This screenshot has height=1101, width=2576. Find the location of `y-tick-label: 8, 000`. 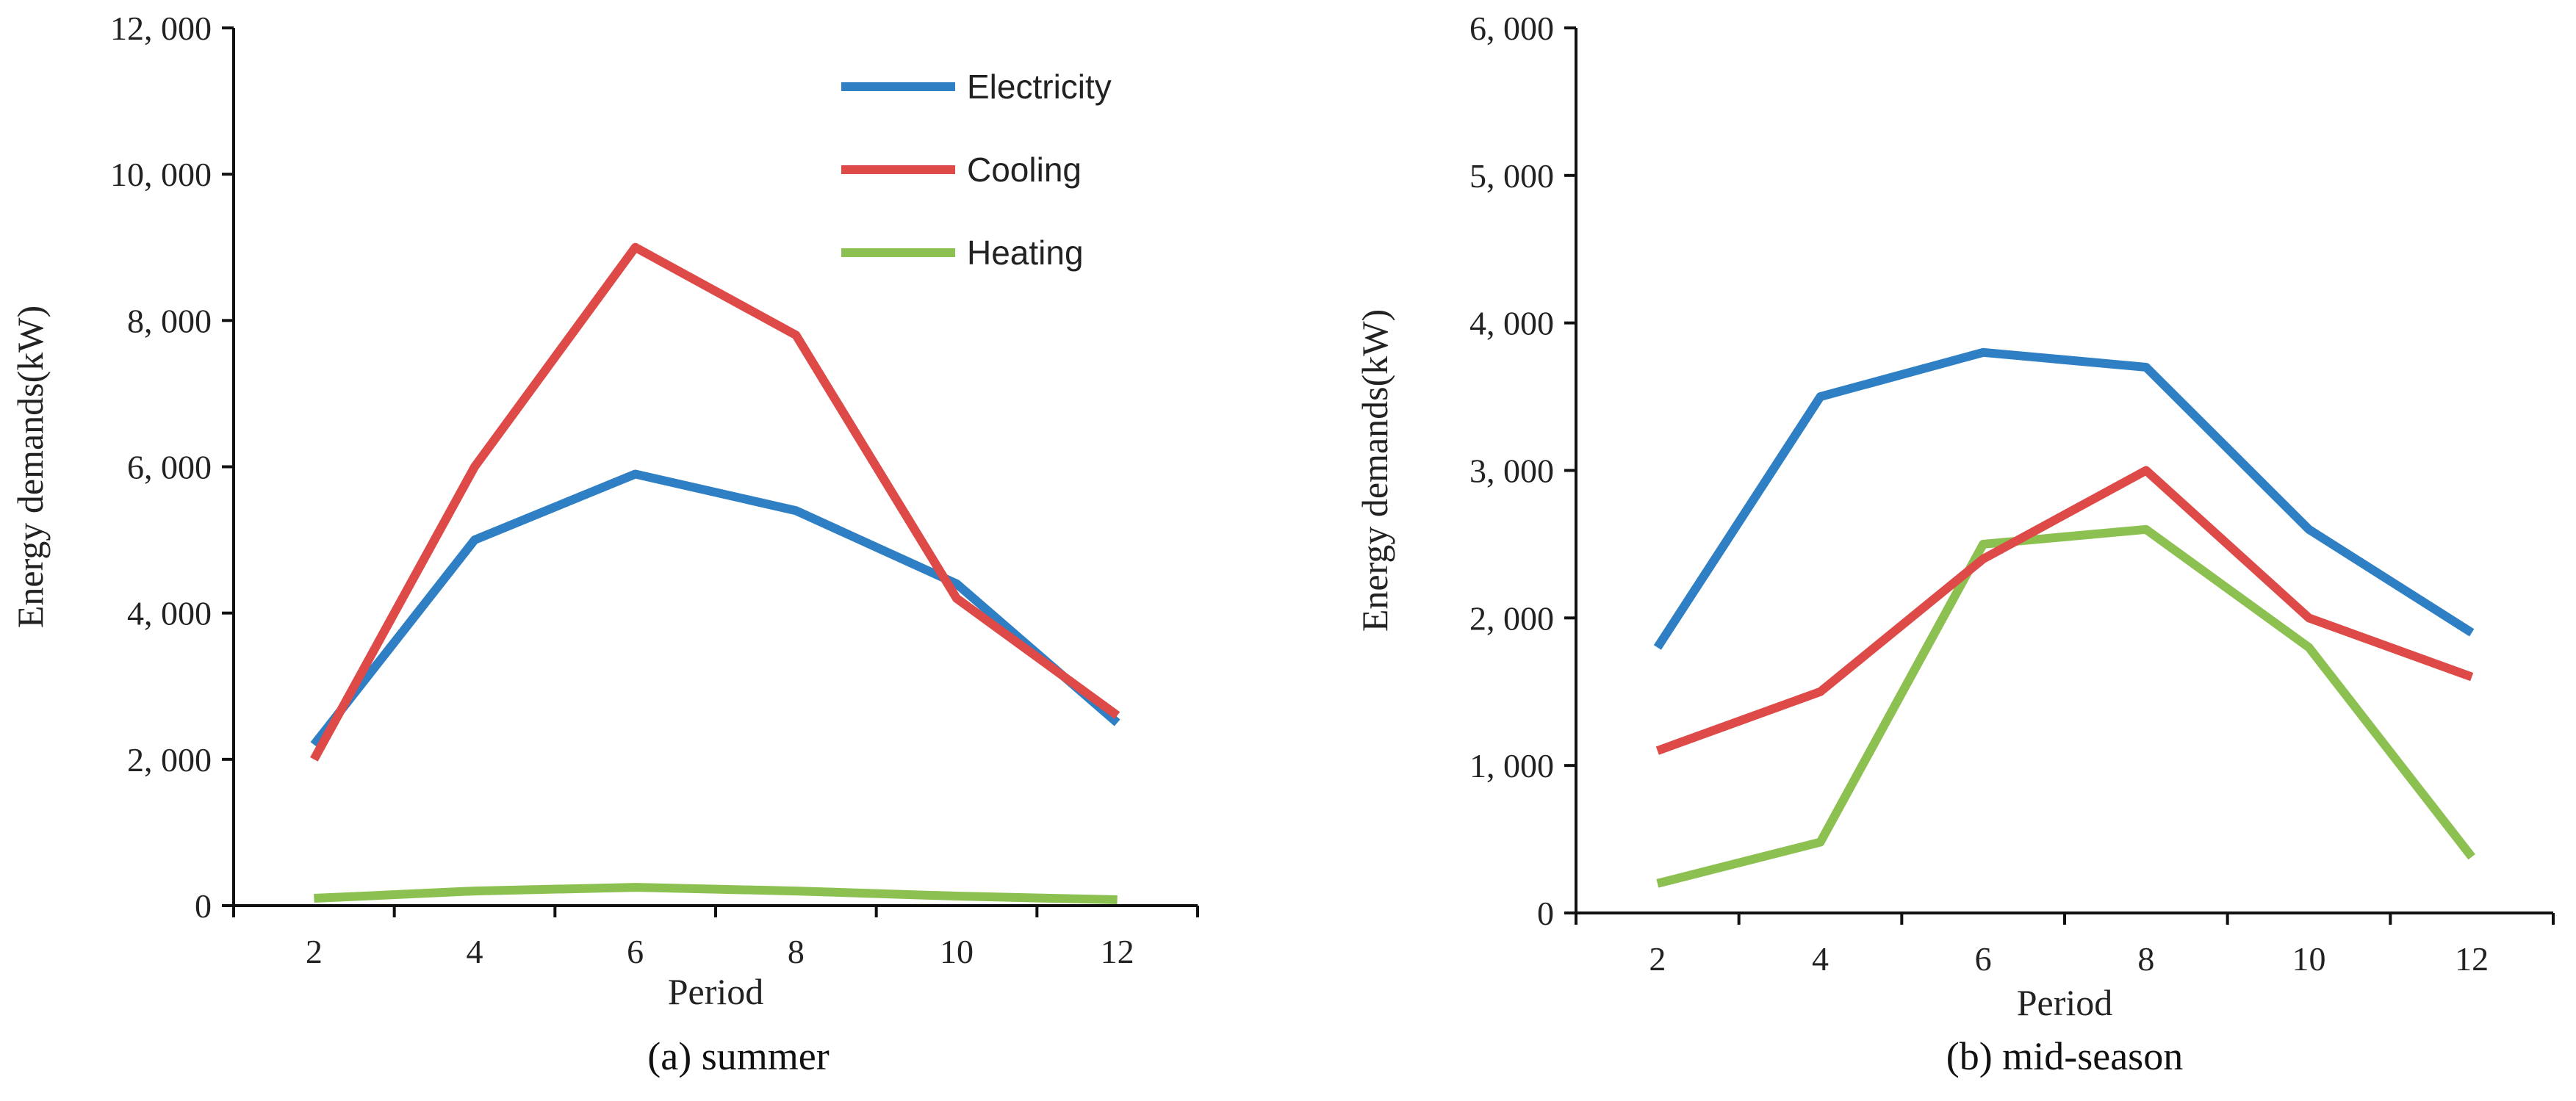

y-tick-label: 8, 000 is located at coordinates (169, 320).